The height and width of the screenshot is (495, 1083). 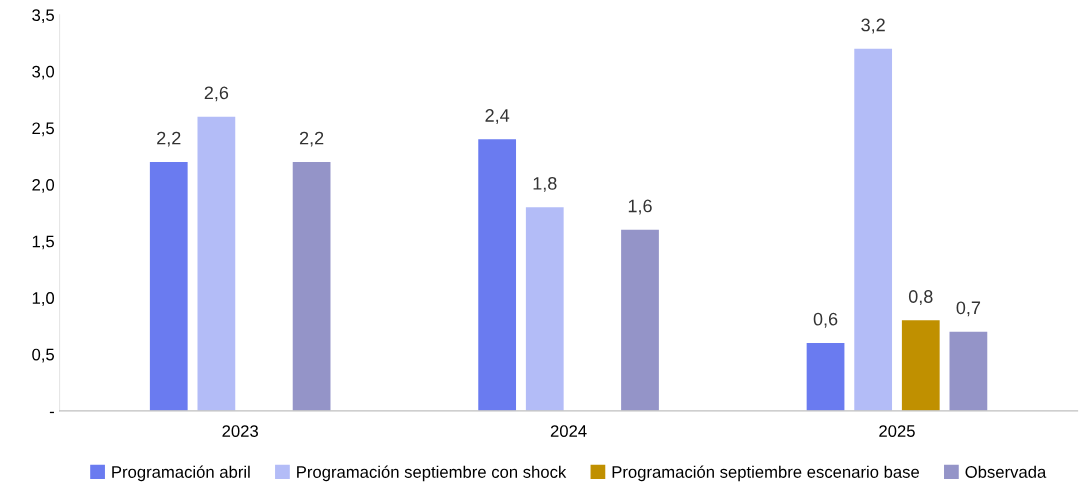 I want to click on x-tick-label: 2024, so click(x=568, y=431).